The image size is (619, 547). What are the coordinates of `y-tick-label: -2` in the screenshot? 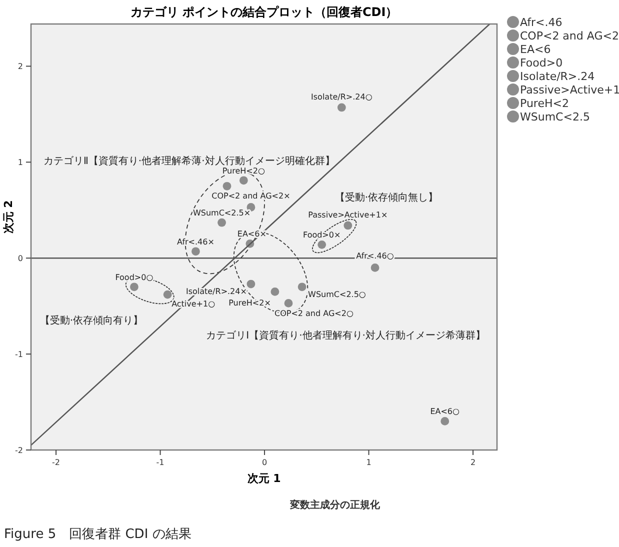 It's located at (19, 450).